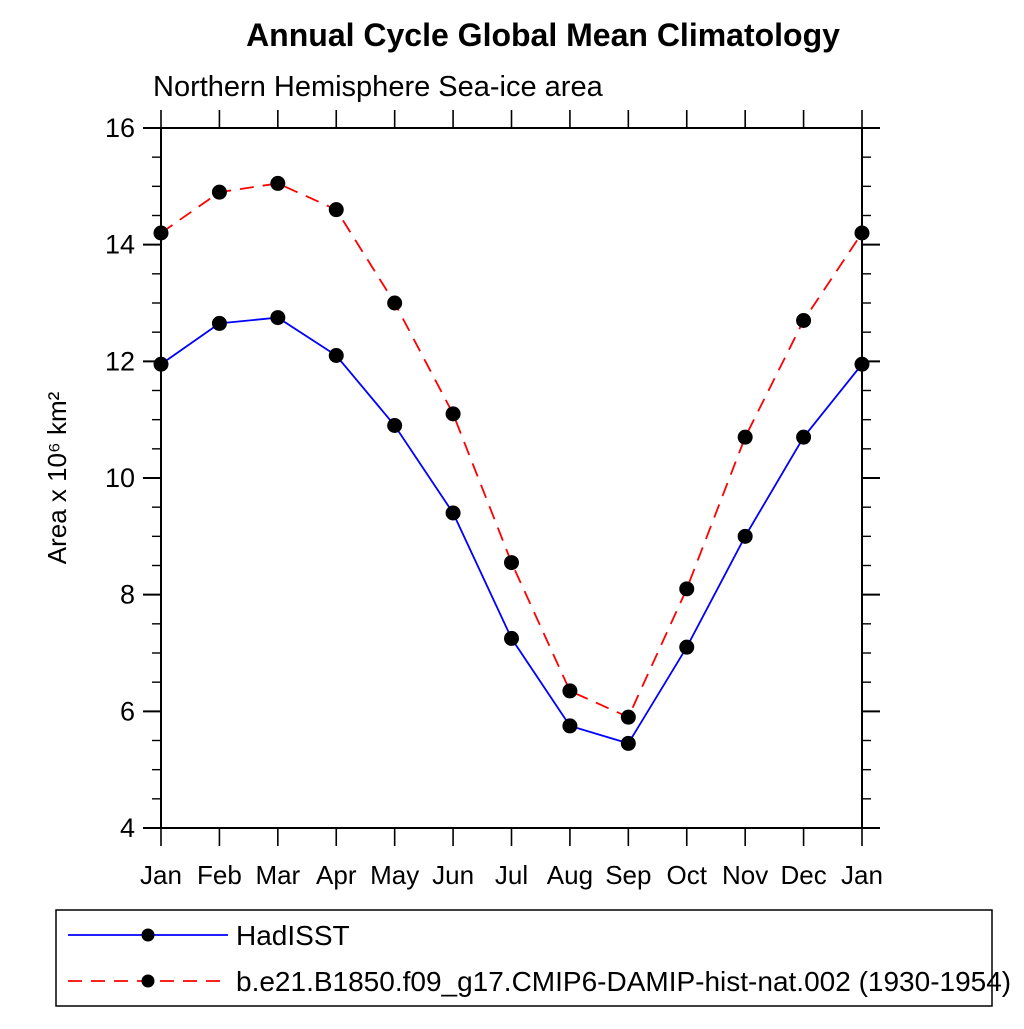  Describe the element at coordinates (378, 87) in the screenshot. I see `chart-subtitle: Northern Hemisphere Sea-ice area` at that location.